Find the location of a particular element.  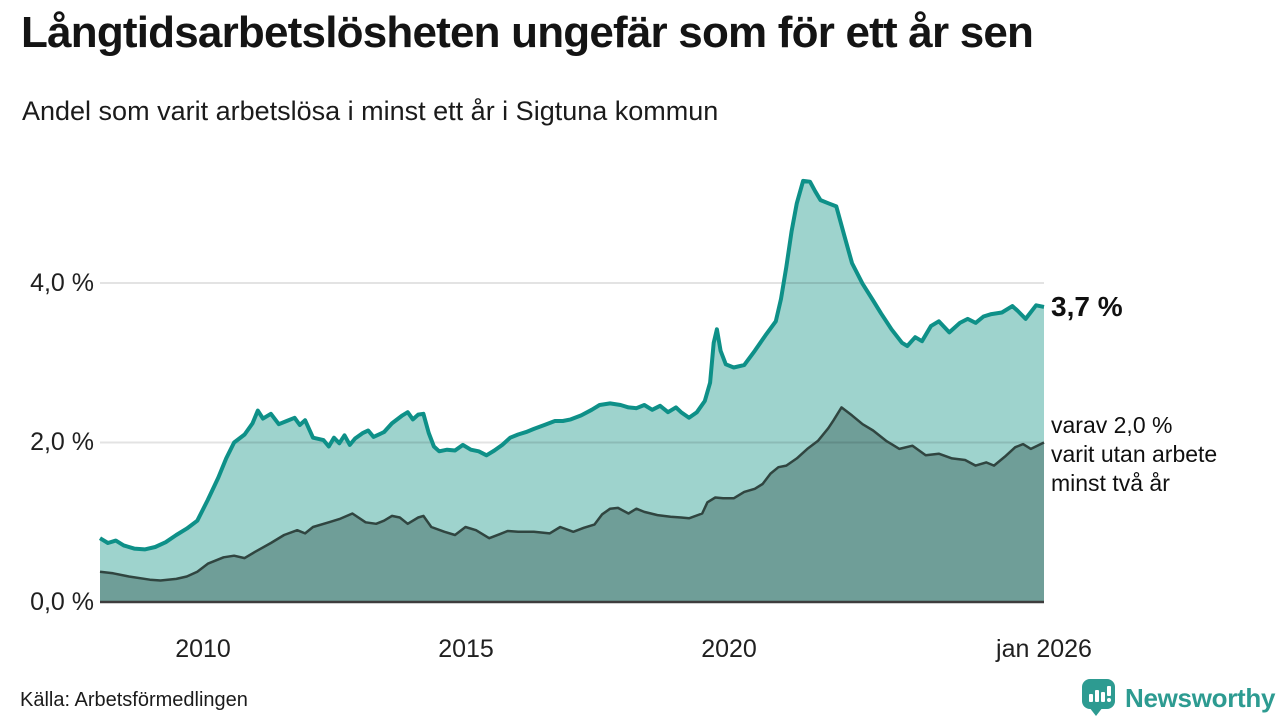

x-tick-label-2010: 2010 is located at coordinates (203, 649).